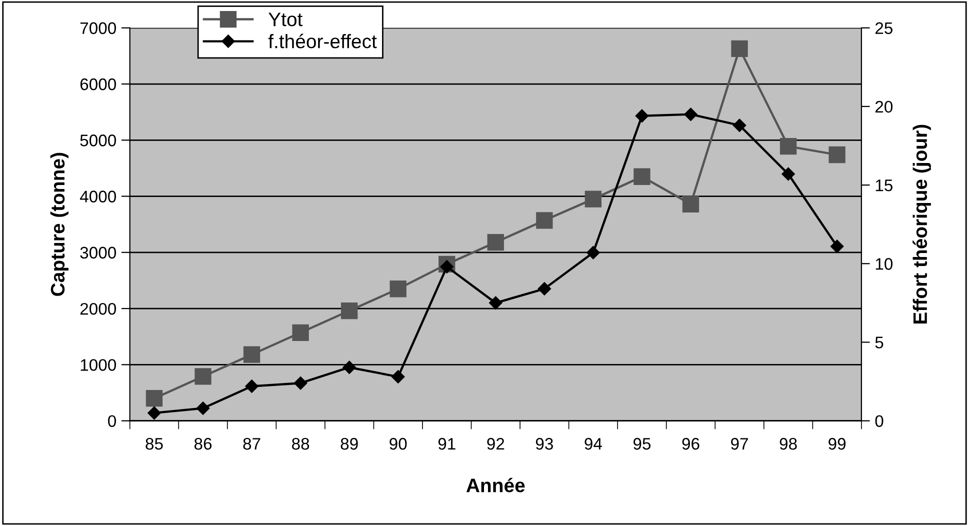 This screenshot has height=526, width=969. Describe the element at coordinates (59, 224) in the screenshot. I see `y-axis-title: Capture (tonne)` at that location.